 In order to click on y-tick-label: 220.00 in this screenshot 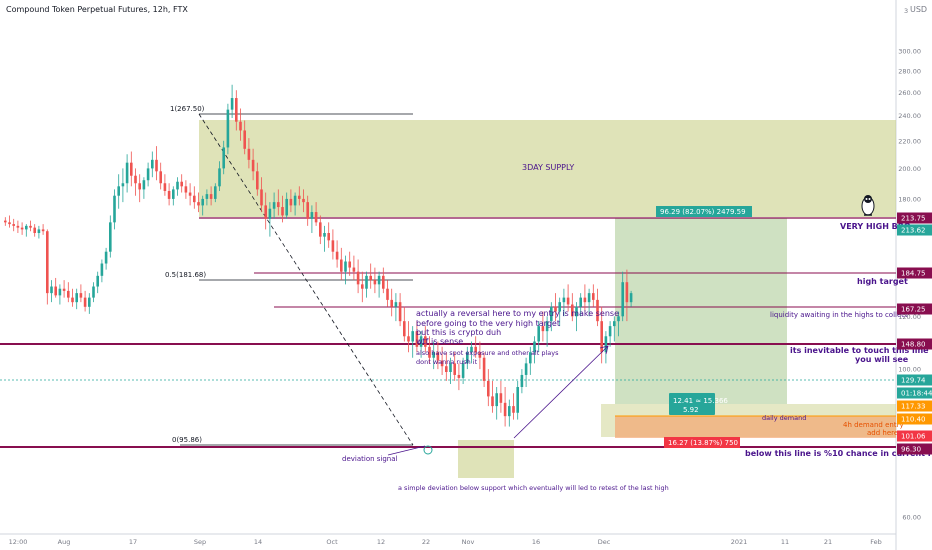, I will do `click(909, 141)`.